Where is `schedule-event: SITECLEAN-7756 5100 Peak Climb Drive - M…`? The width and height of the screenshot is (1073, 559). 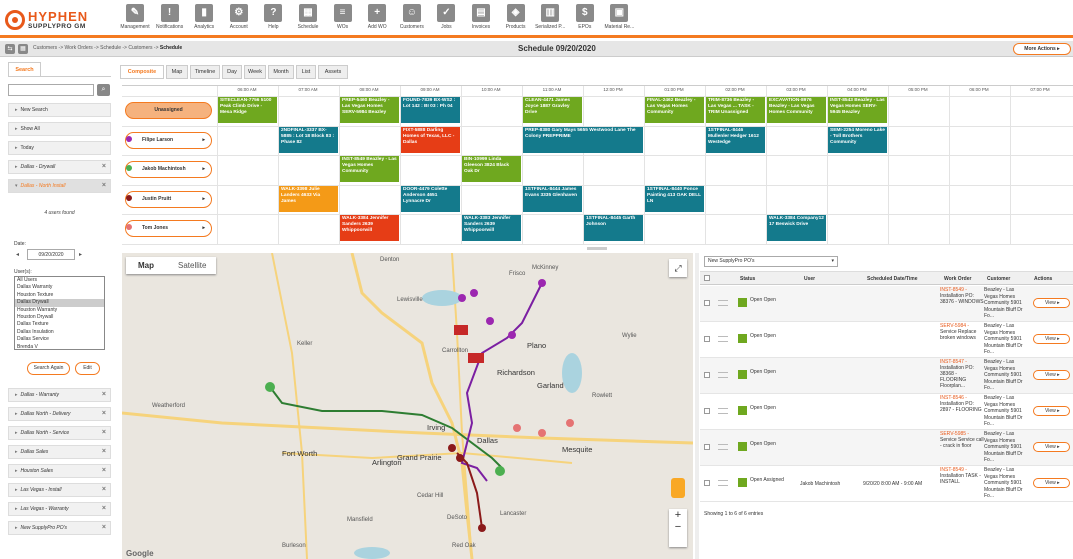 schedule-event: SITECLEAN-7756 5100 Peak Climb Drive - M… is located at coordinates (247, 110).